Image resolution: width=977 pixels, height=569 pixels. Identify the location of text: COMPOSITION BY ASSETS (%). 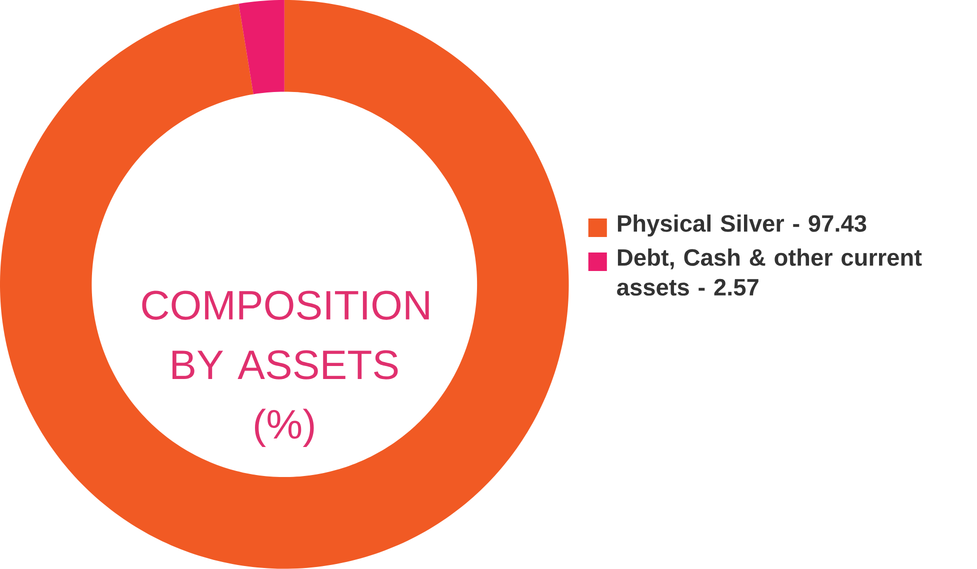
(285, 369).